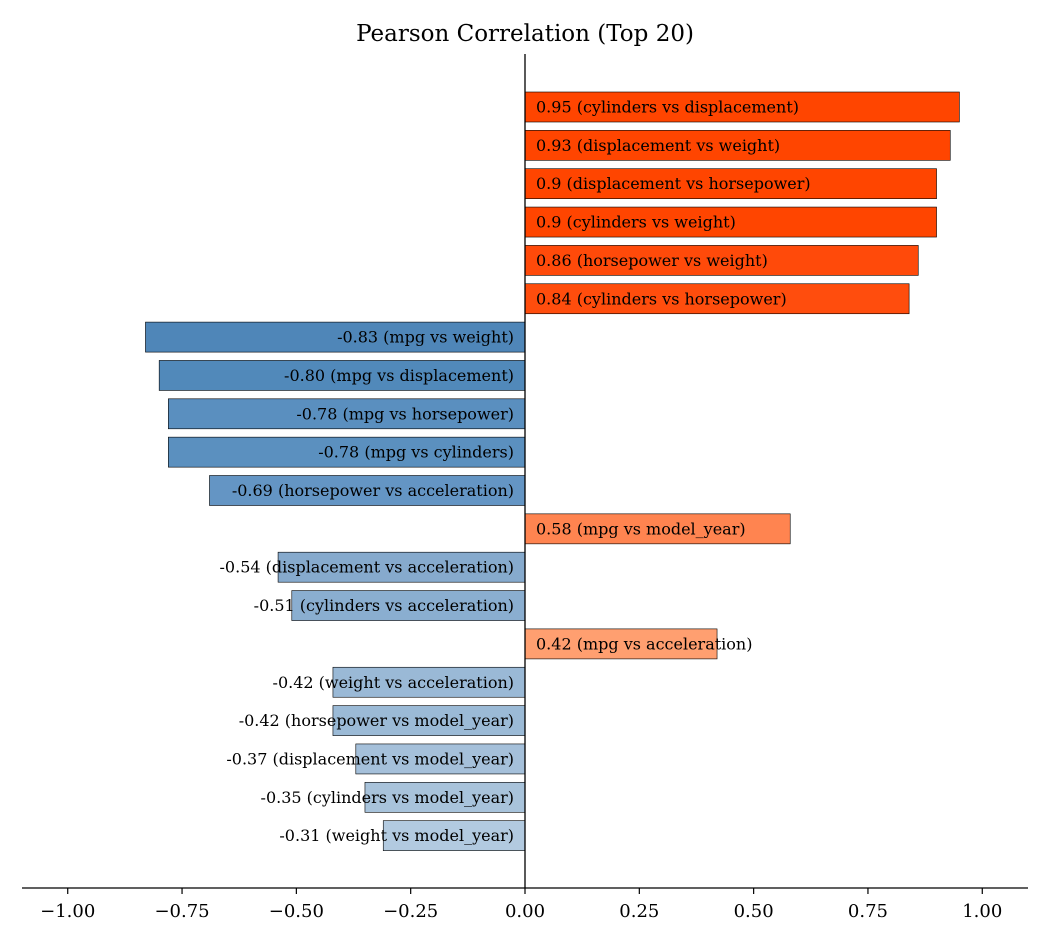 The height and width of the screenshot is (950, 1050). Describe the element at coordinates (370, 758) in the screenshot. I see `bar-label: -0.37 (displacement vs model_year)` at that location.